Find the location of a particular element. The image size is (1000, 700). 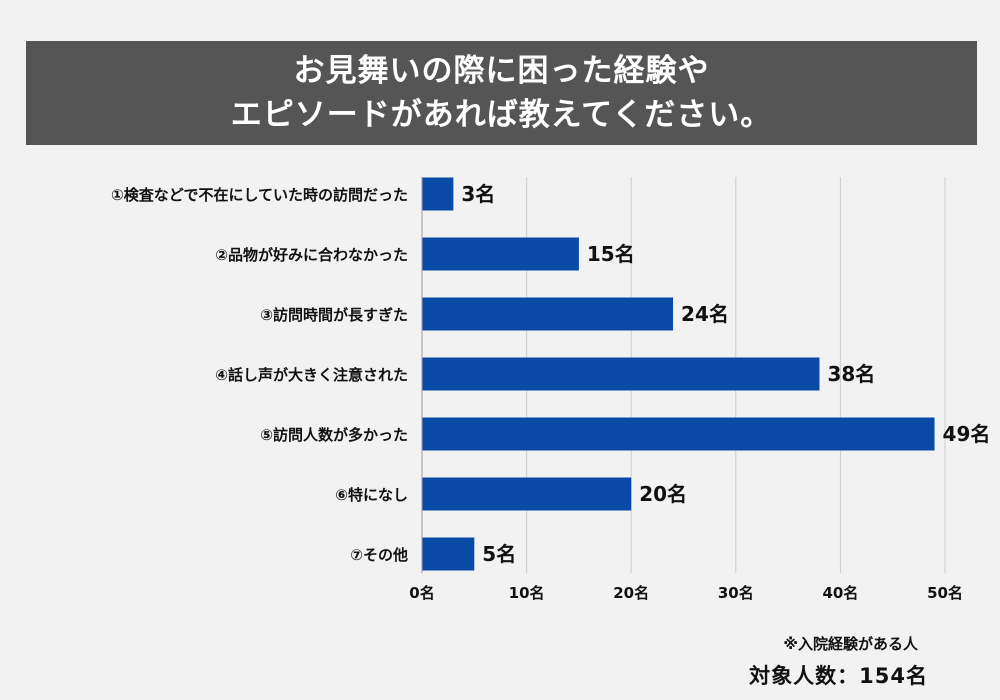

category-label-6: ⑥特になし is located at coordinates (371, 495).